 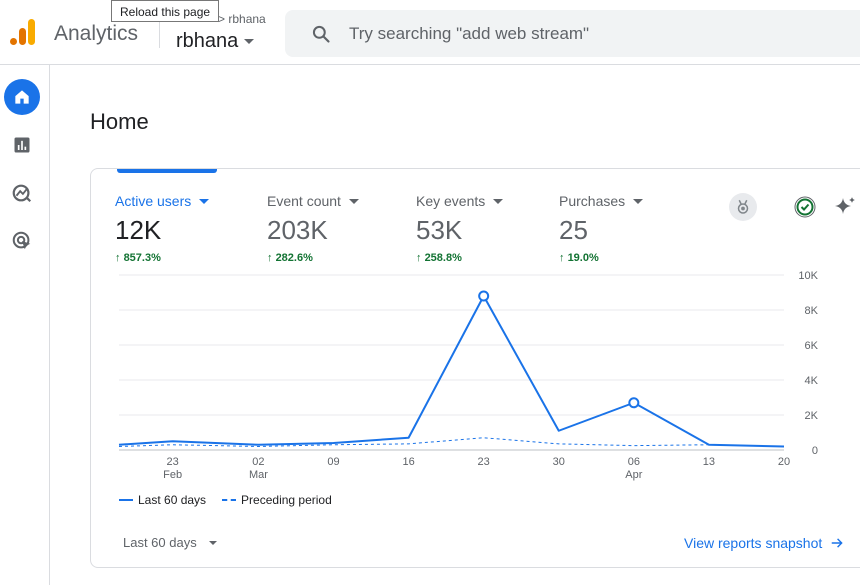 I want to click on nav-explore-button, so click(x=22, y=193).